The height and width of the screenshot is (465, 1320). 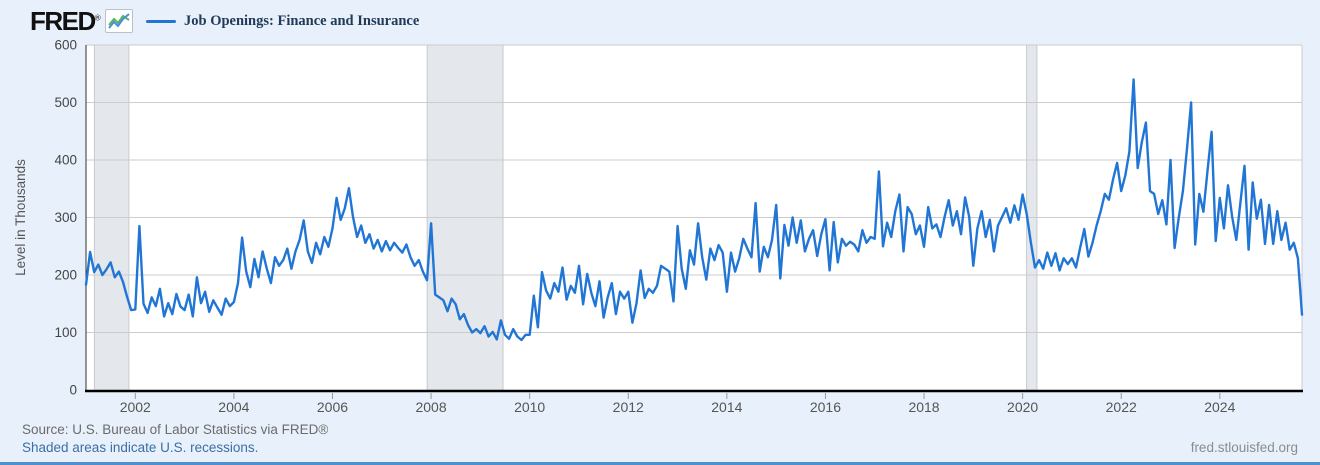 I want to click on y-tick-label: 200, so click(x=65, y=275).